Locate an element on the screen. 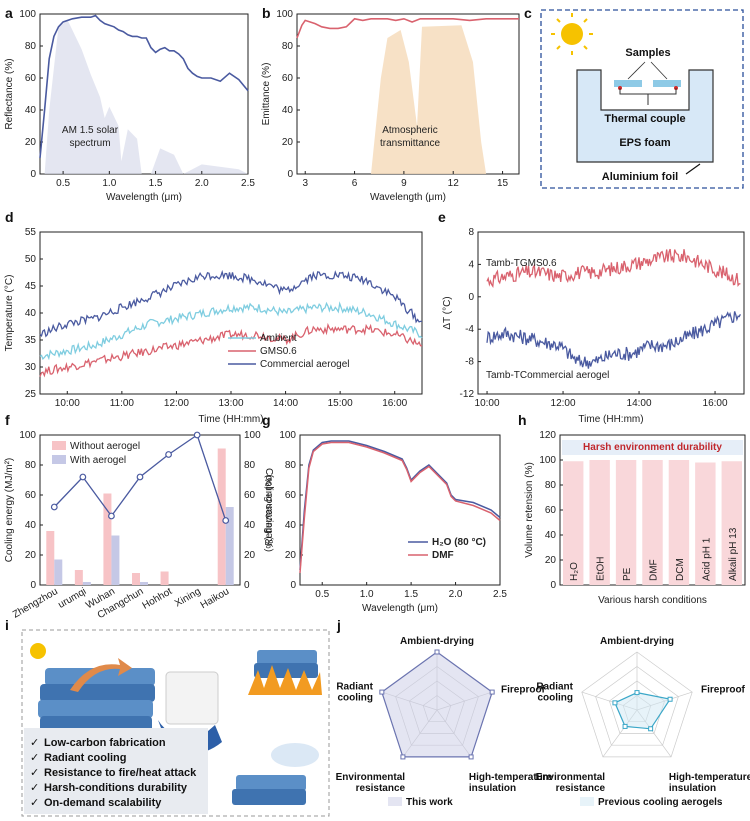 The image size is (750, 821). radar-axis-label: resistance is located at coordinates (381, 788).